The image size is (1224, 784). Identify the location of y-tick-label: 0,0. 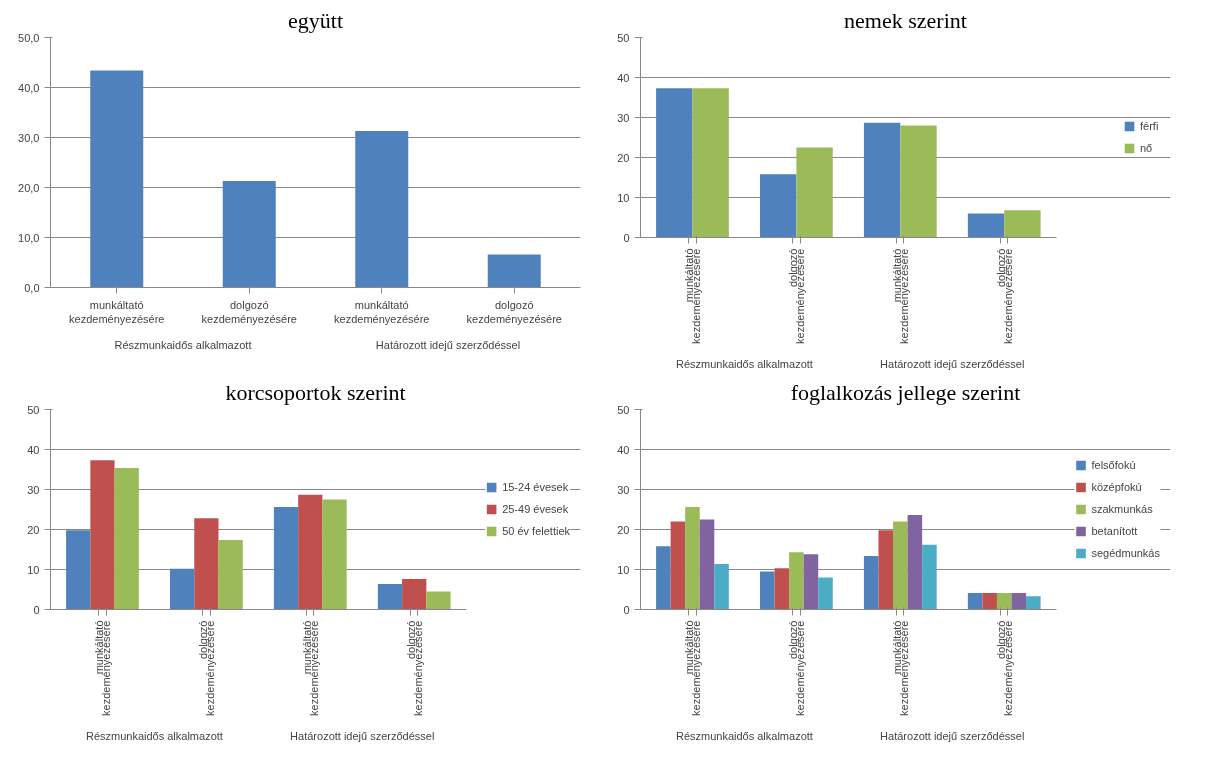
(32, 287).